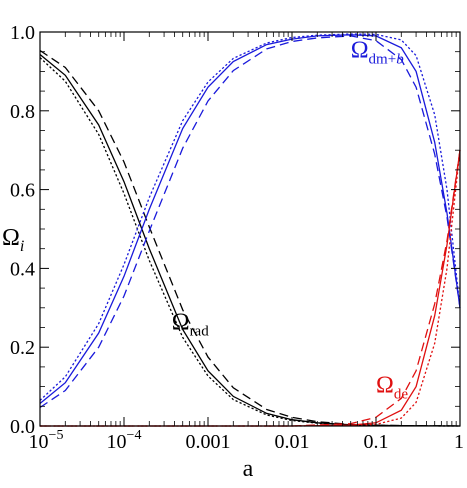 This screenshot has height=488, width=467. Describe the element at coordinates (459, 442) in the screenshot. I see `x-tick-label: 1` at that location.